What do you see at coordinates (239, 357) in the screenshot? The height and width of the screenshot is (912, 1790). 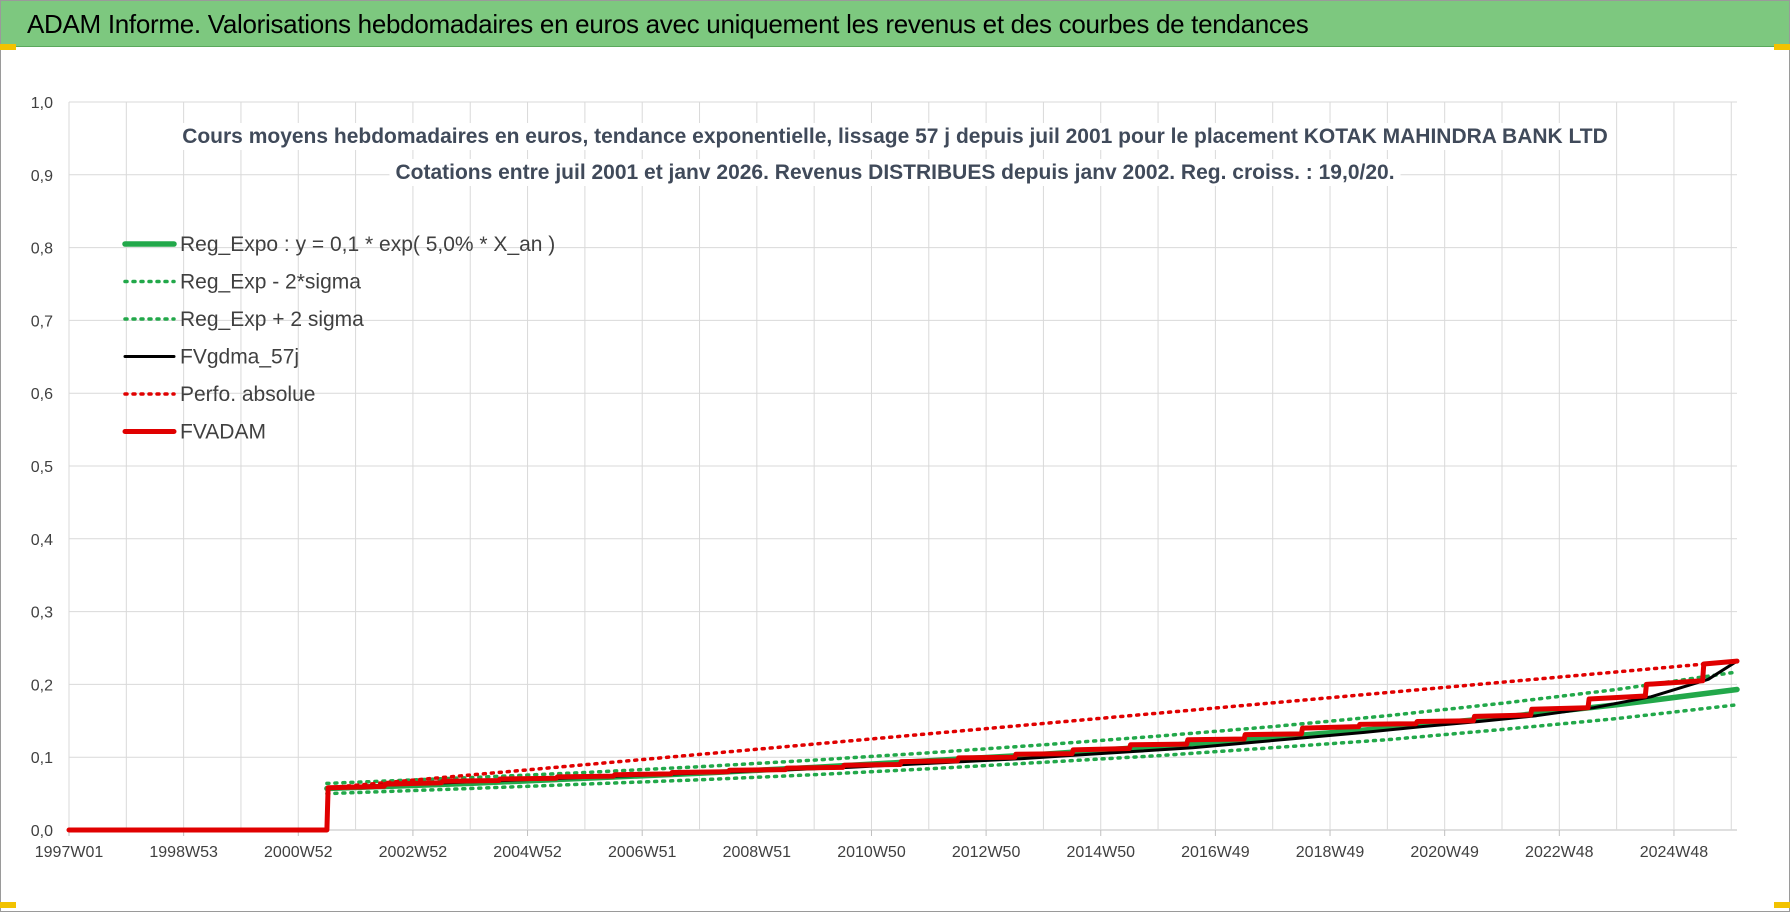 I see `legend-label: FVgdma_57j` at bounding box center [239, 357].